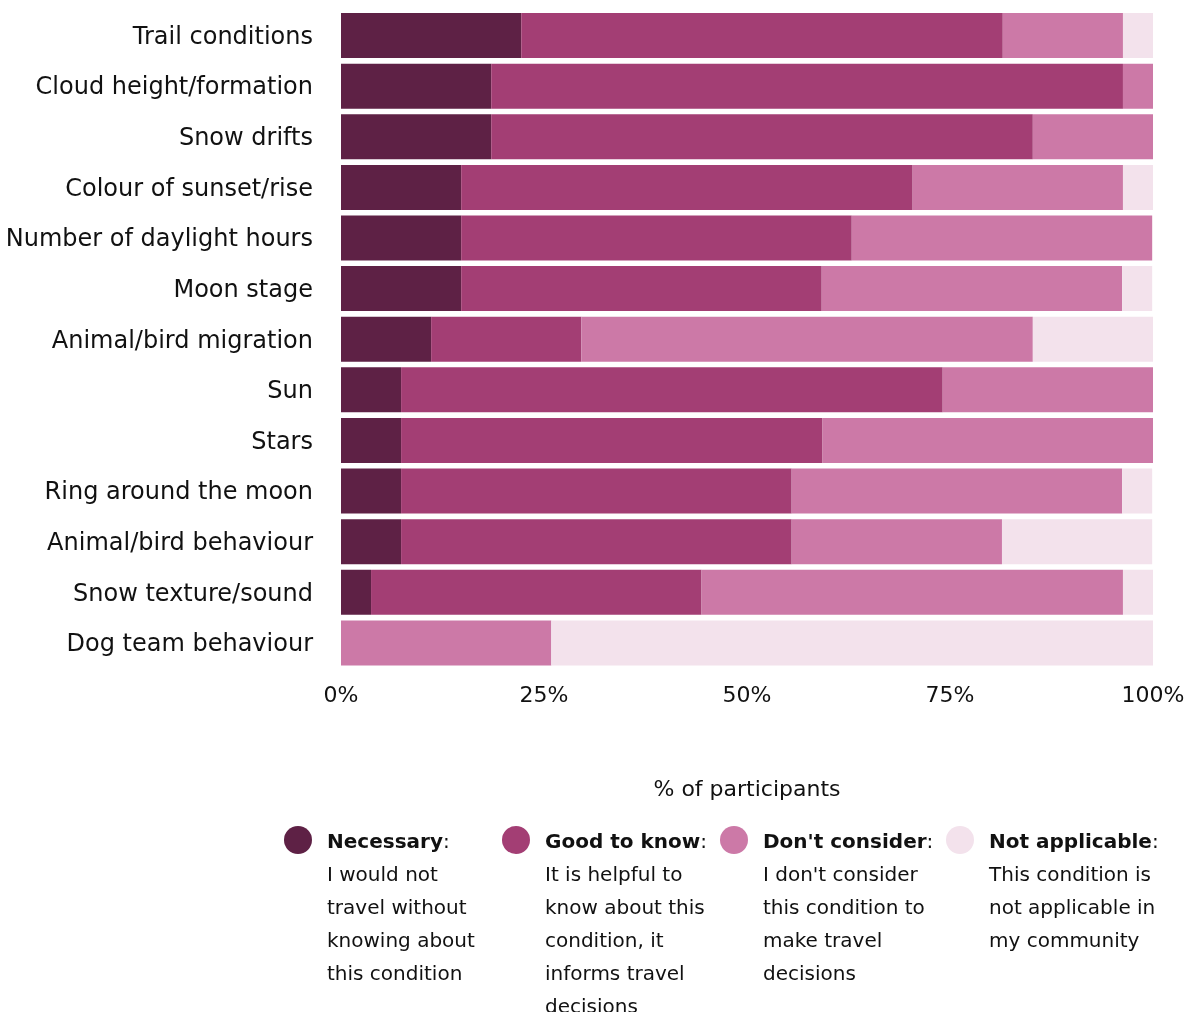  What do you see at coordinates (341, 694) in the screenshot?
I see `x-tick-label: 0%` at bounding box center [341, 694].